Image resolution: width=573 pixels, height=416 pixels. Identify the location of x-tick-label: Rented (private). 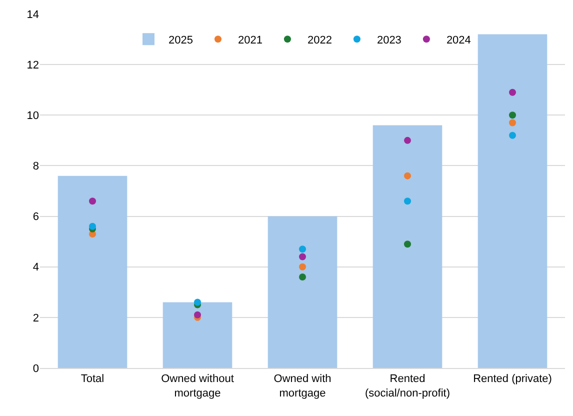
(512, 379).